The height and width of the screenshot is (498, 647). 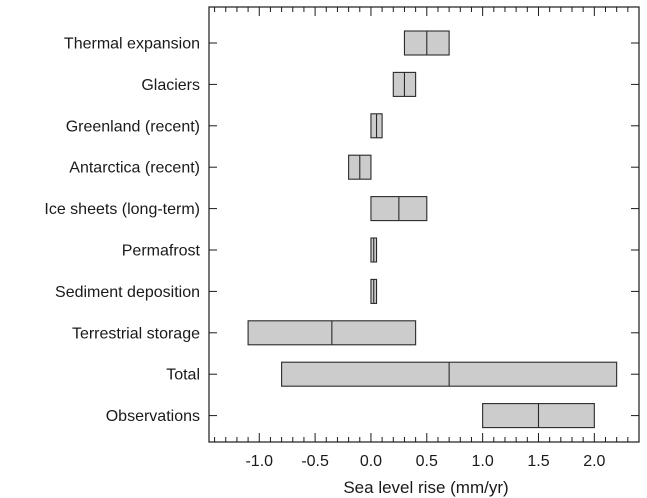 I want to click on category-label-greenland-recent: Greenland (recent), so click(x=133, y=126).